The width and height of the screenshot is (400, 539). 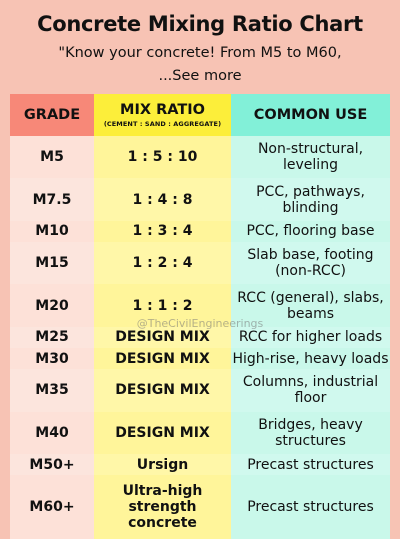 I want to click on table-row: M20 1 : 1 : 2 RCC (general), slabs, beams, so click(x=200, y=305).